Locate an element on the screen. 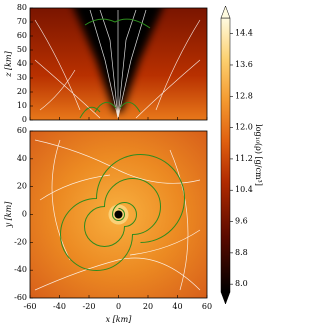 This screenshot has width=320, height=332. colorbar is located at coordinates (225, 155).